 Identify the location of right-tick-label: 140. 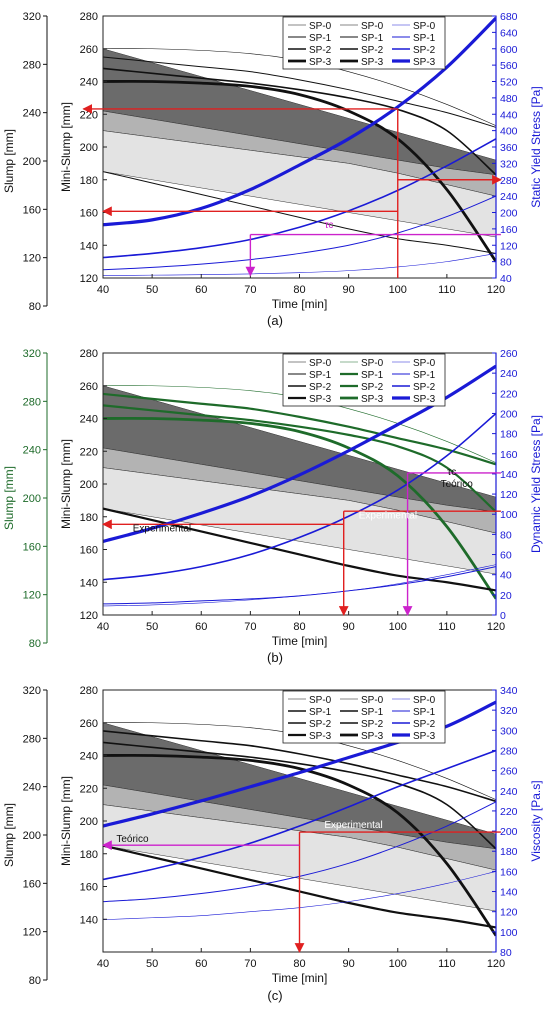
(509, 893).